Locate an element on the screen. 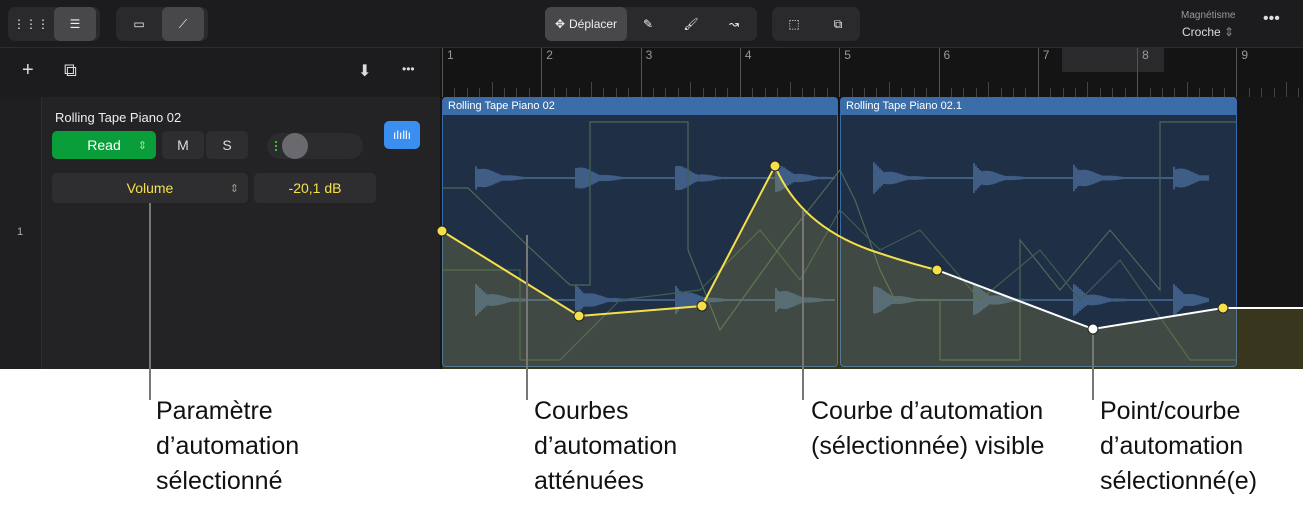 The image size is (1303, 508). edit-group: ⬚ ⧉ is located at coordinates (816, 24).